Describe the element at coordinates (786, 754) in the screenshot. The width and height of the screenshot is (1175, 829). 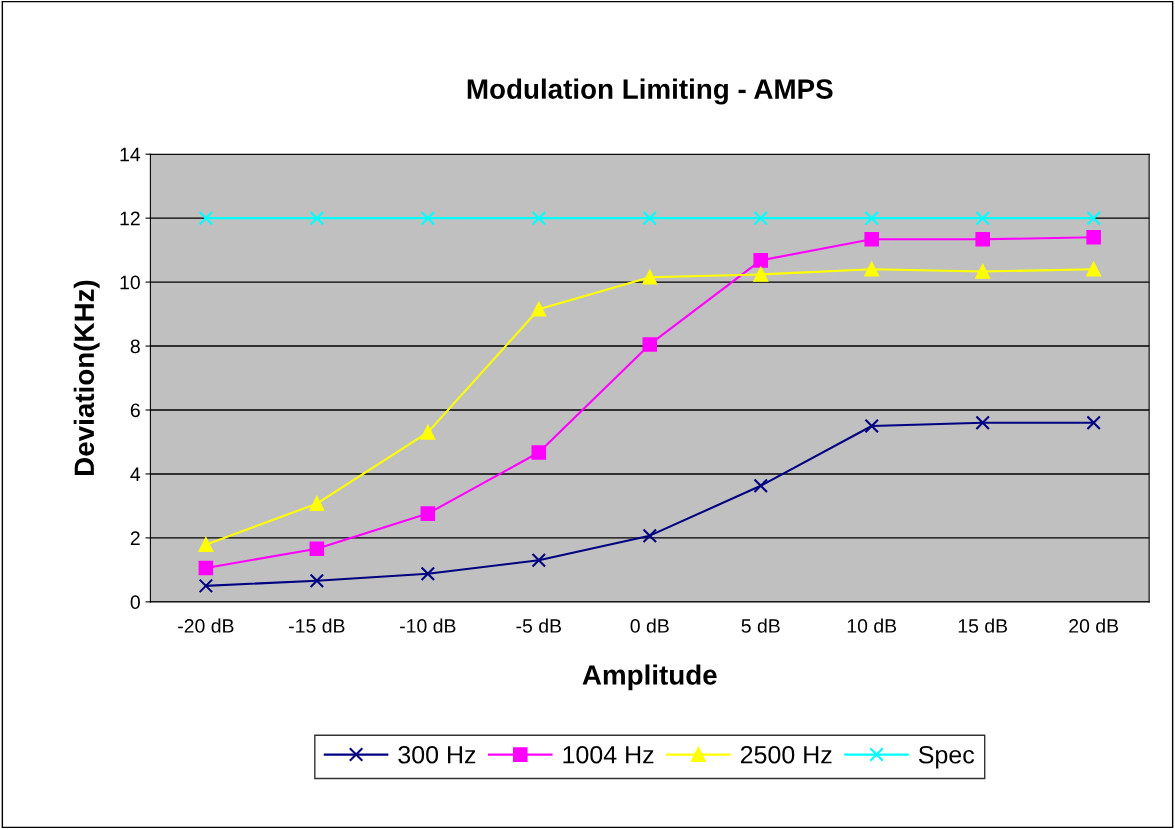
I see `legend-label: 2500 Hz` at that location.